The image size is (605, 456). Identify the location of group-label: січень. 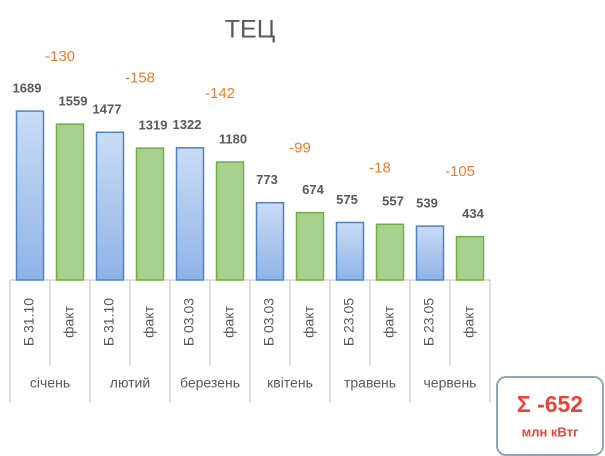
(50, 383).